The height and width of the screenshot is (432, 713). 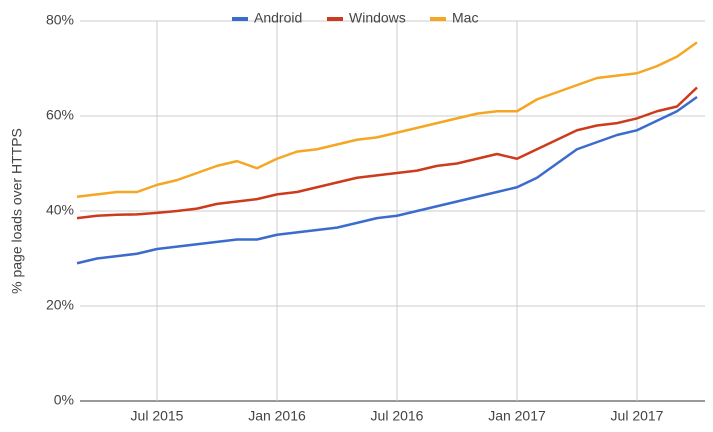 What do you see at coordinates (278, 18) in the screenshot?
I see `legend-label: Android` at bounding box center [278, 18].